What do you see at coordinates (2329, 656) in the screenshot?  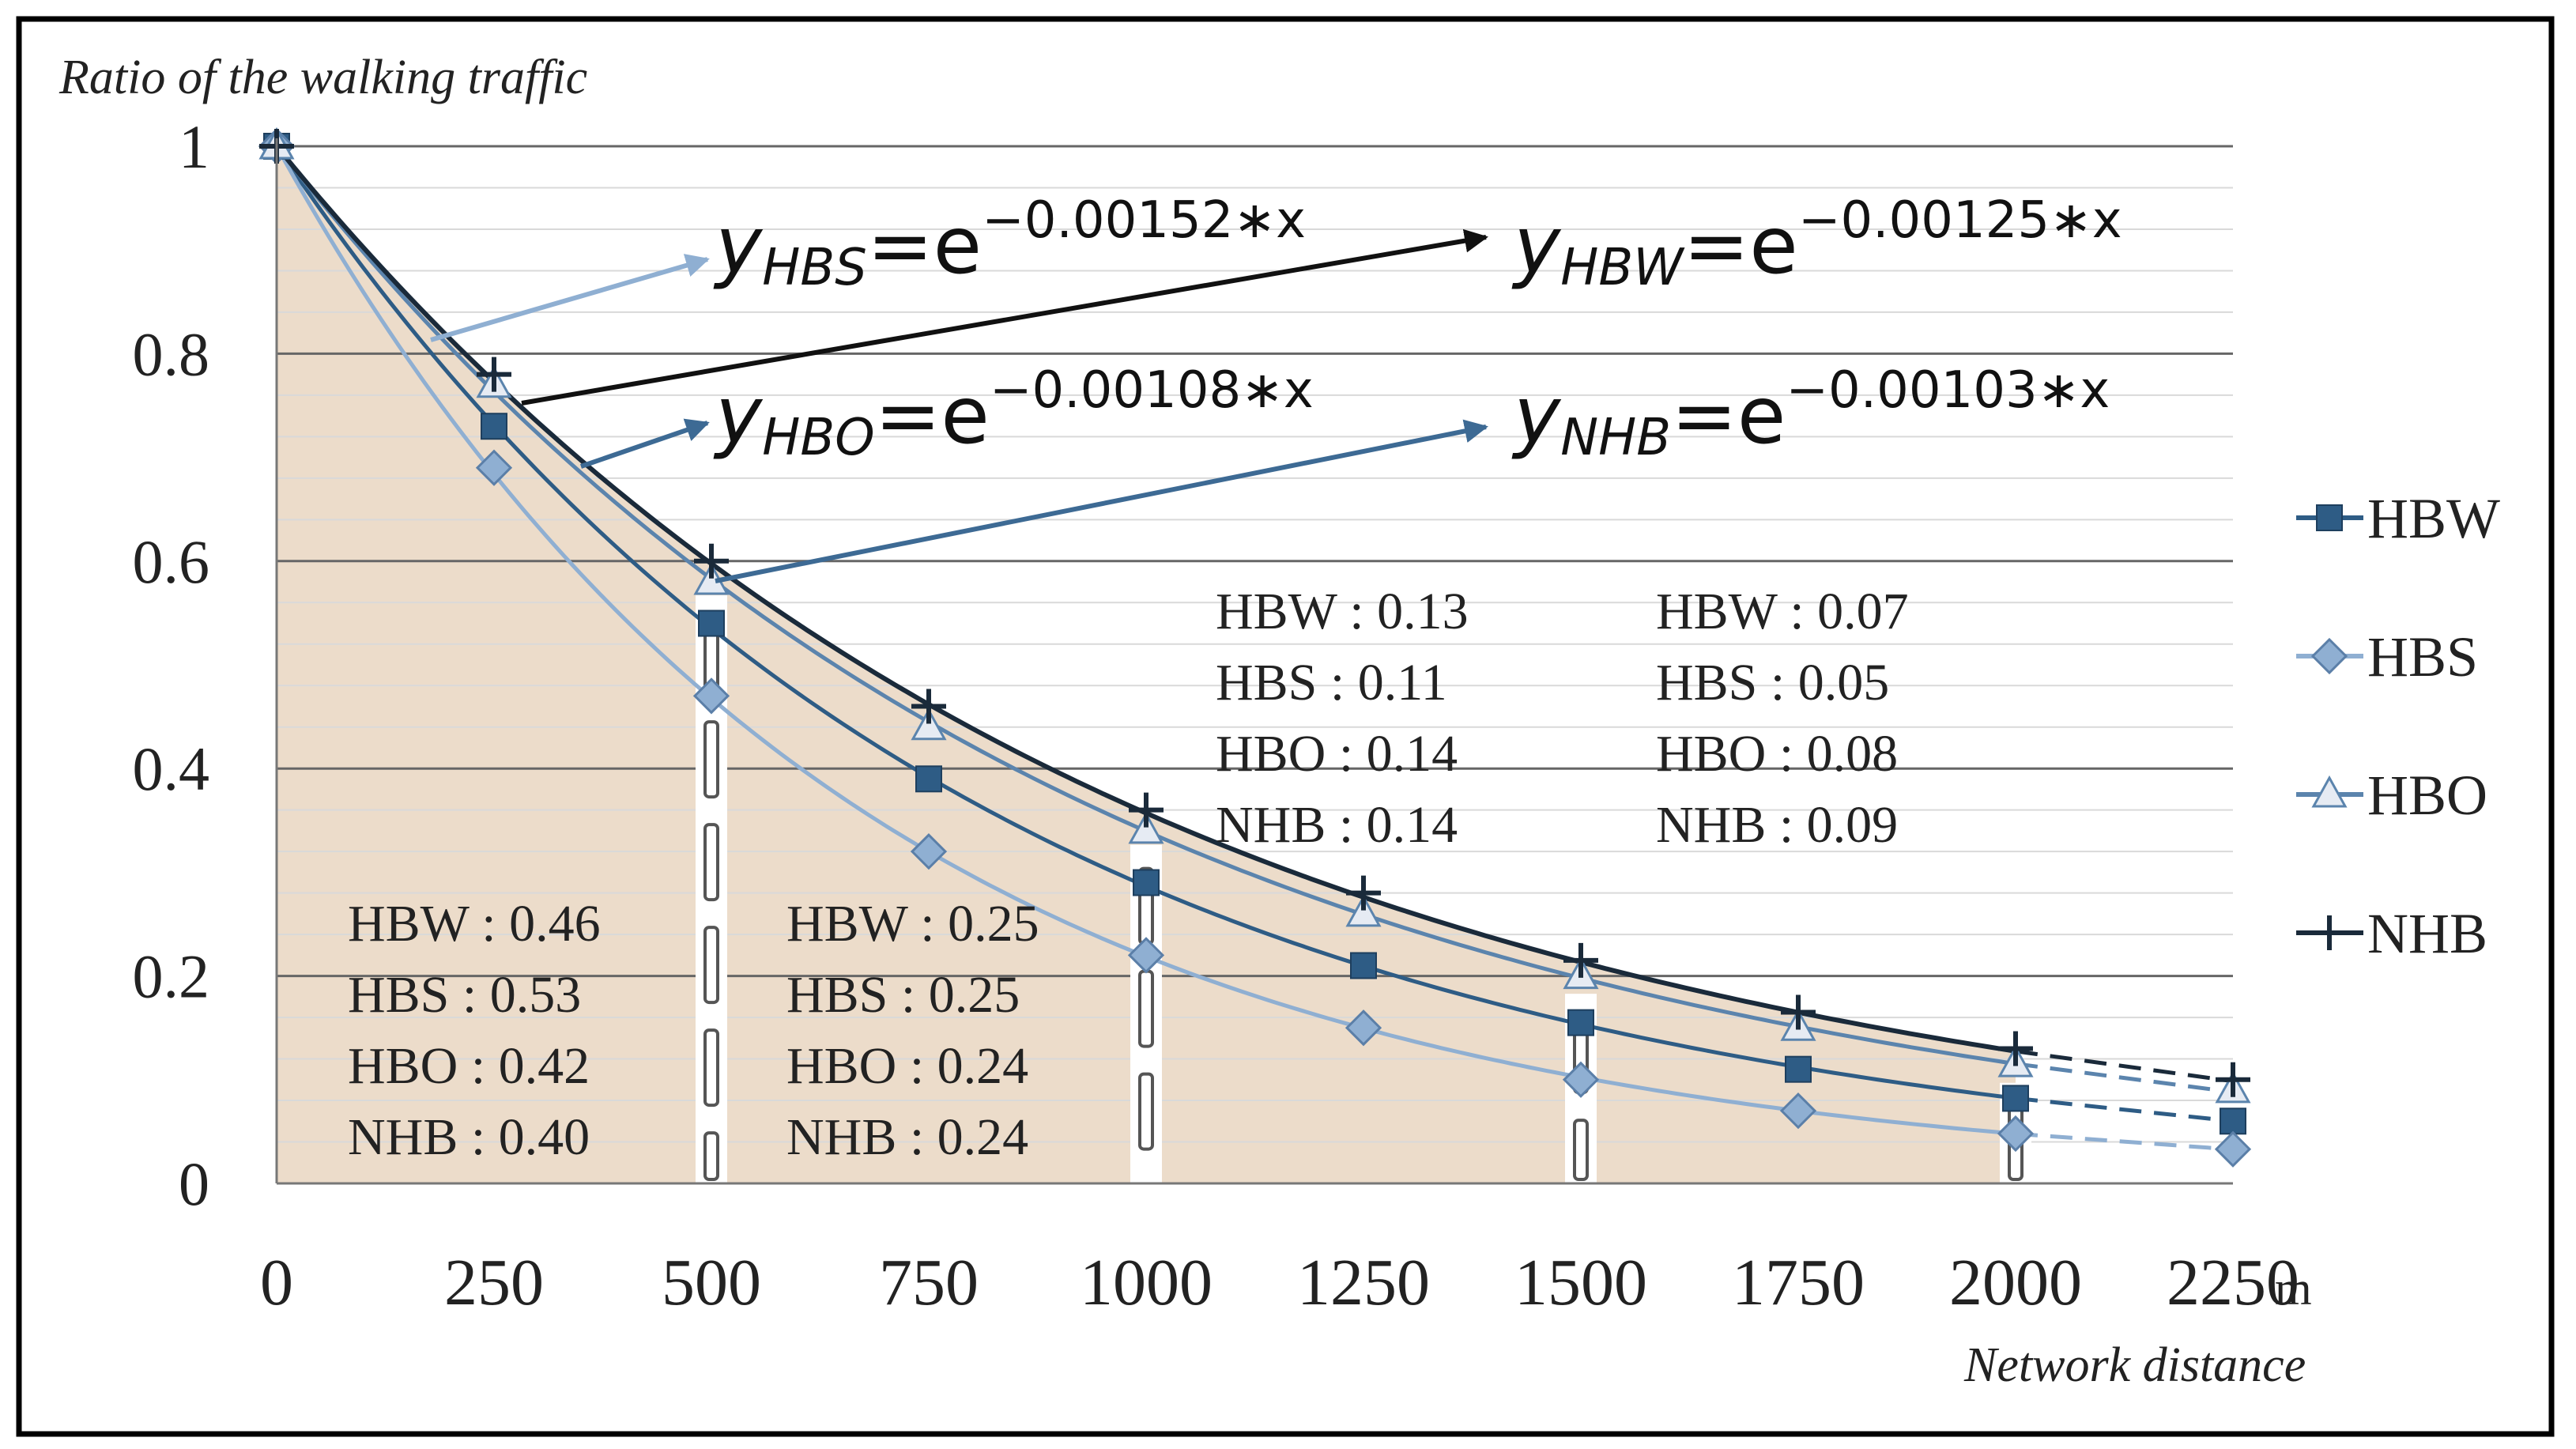 I see `legend-marker-hbs` at bounding box center [2329, 656].